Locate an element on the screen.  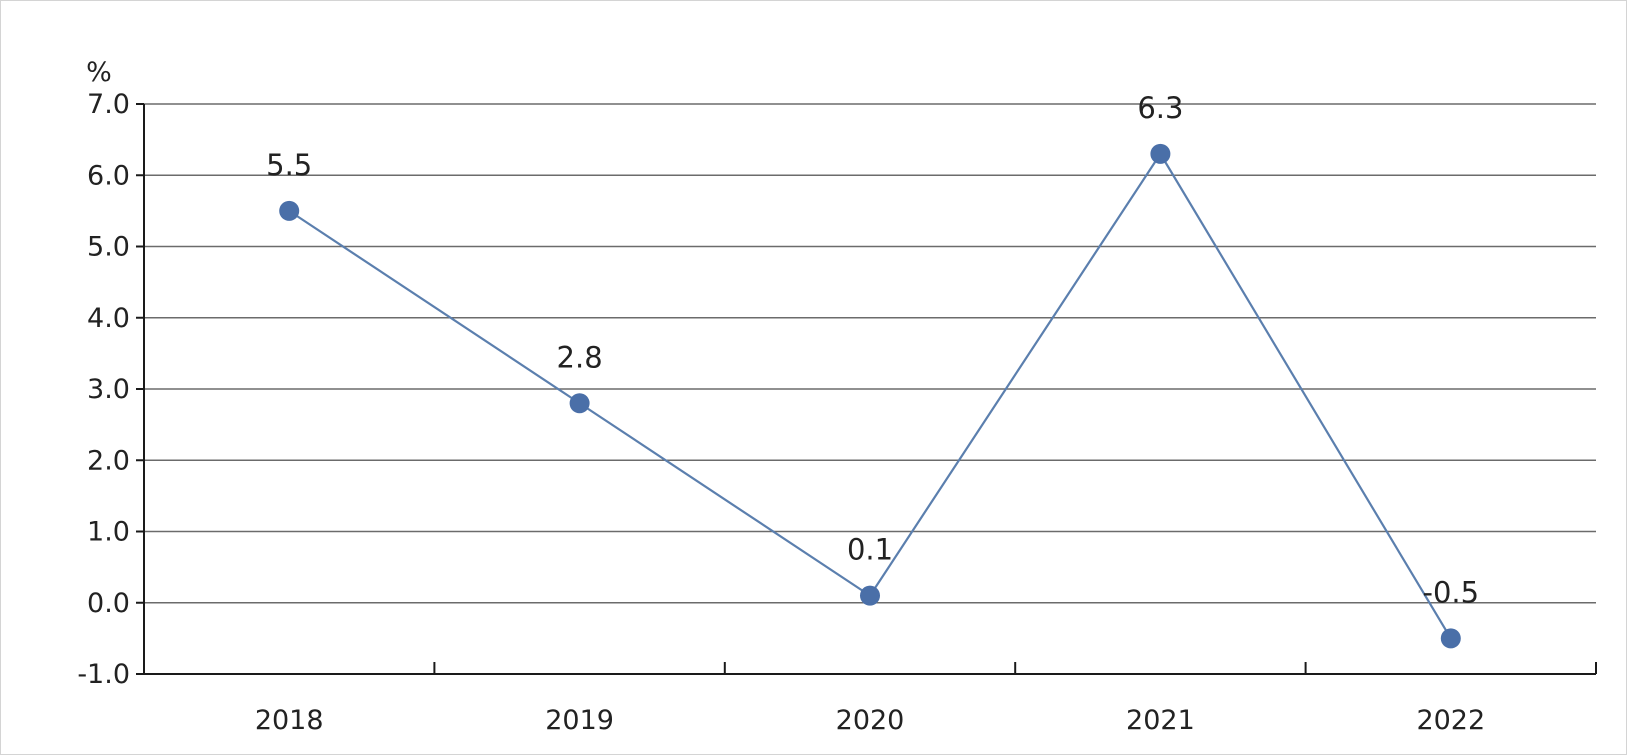
y-tick-label: 1.0 is located at coordinates (108, 532).